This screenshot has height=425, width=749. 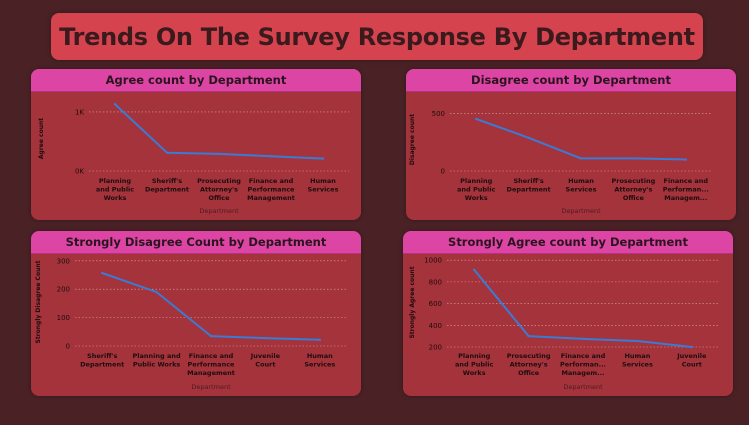 What do you see at coordinates (41, 138) in the screenshot?
I see `y-axis-title: Agree count` at bounding box center [41, 138].